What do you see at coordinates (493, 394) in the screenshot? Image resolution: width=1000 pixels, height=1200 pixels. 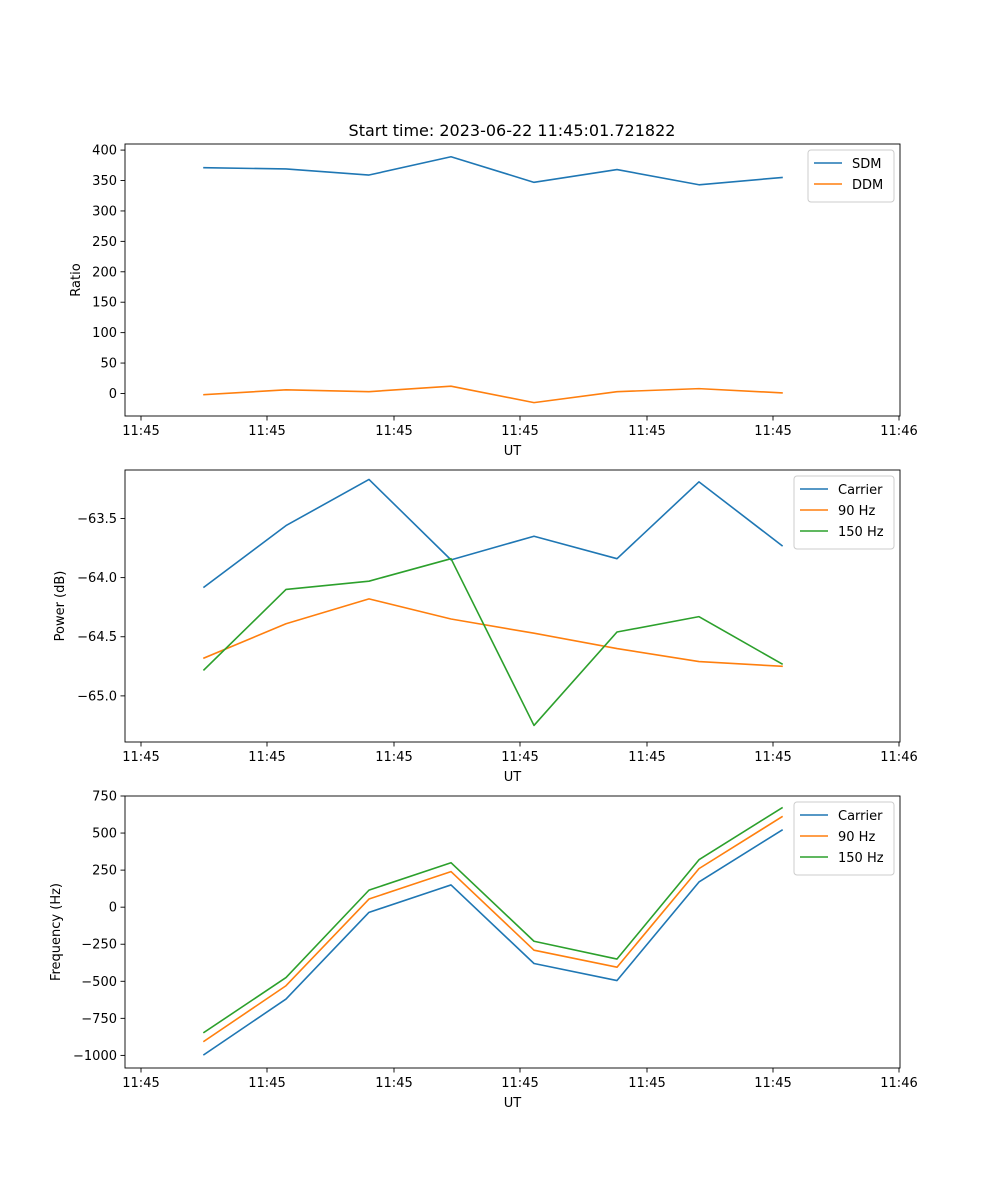 I see `series-line-ddm` at bounding box center [493, 394].